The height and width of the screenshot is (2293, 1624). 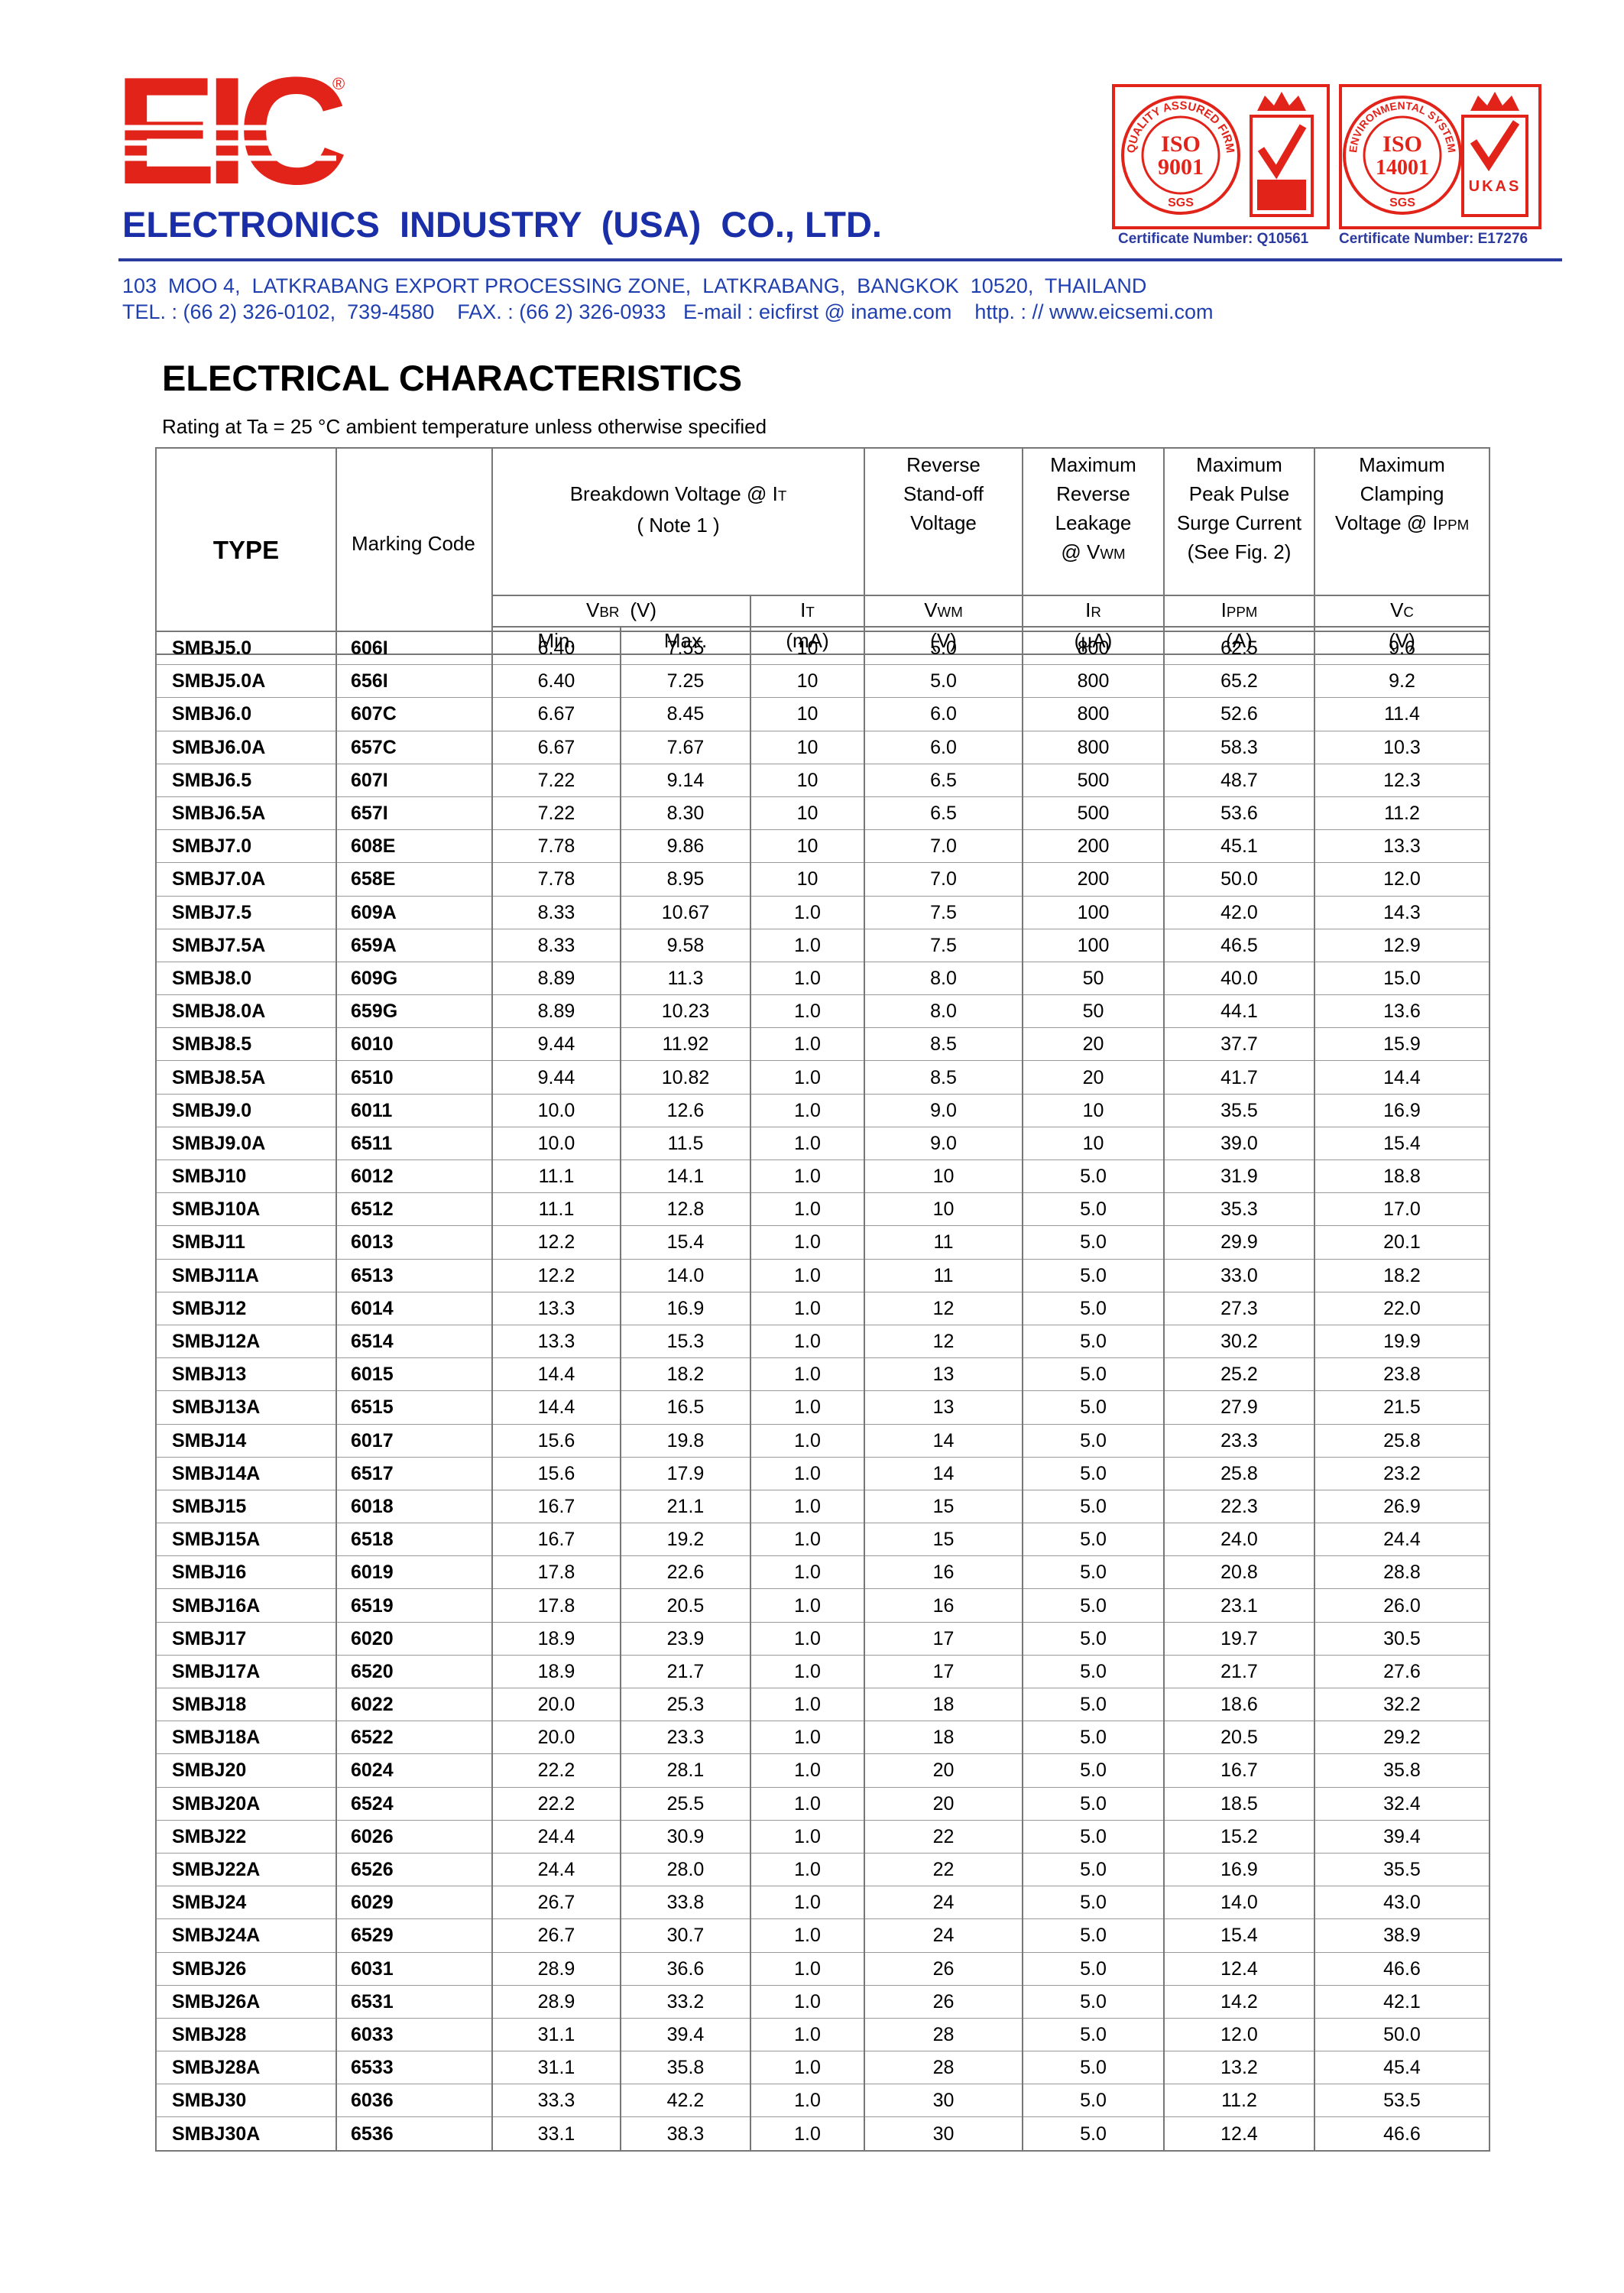 What do you see at coordinates (685, 714) in the screenshot?
I see `value-cell: 8.45` at bounding box center [685, 714].